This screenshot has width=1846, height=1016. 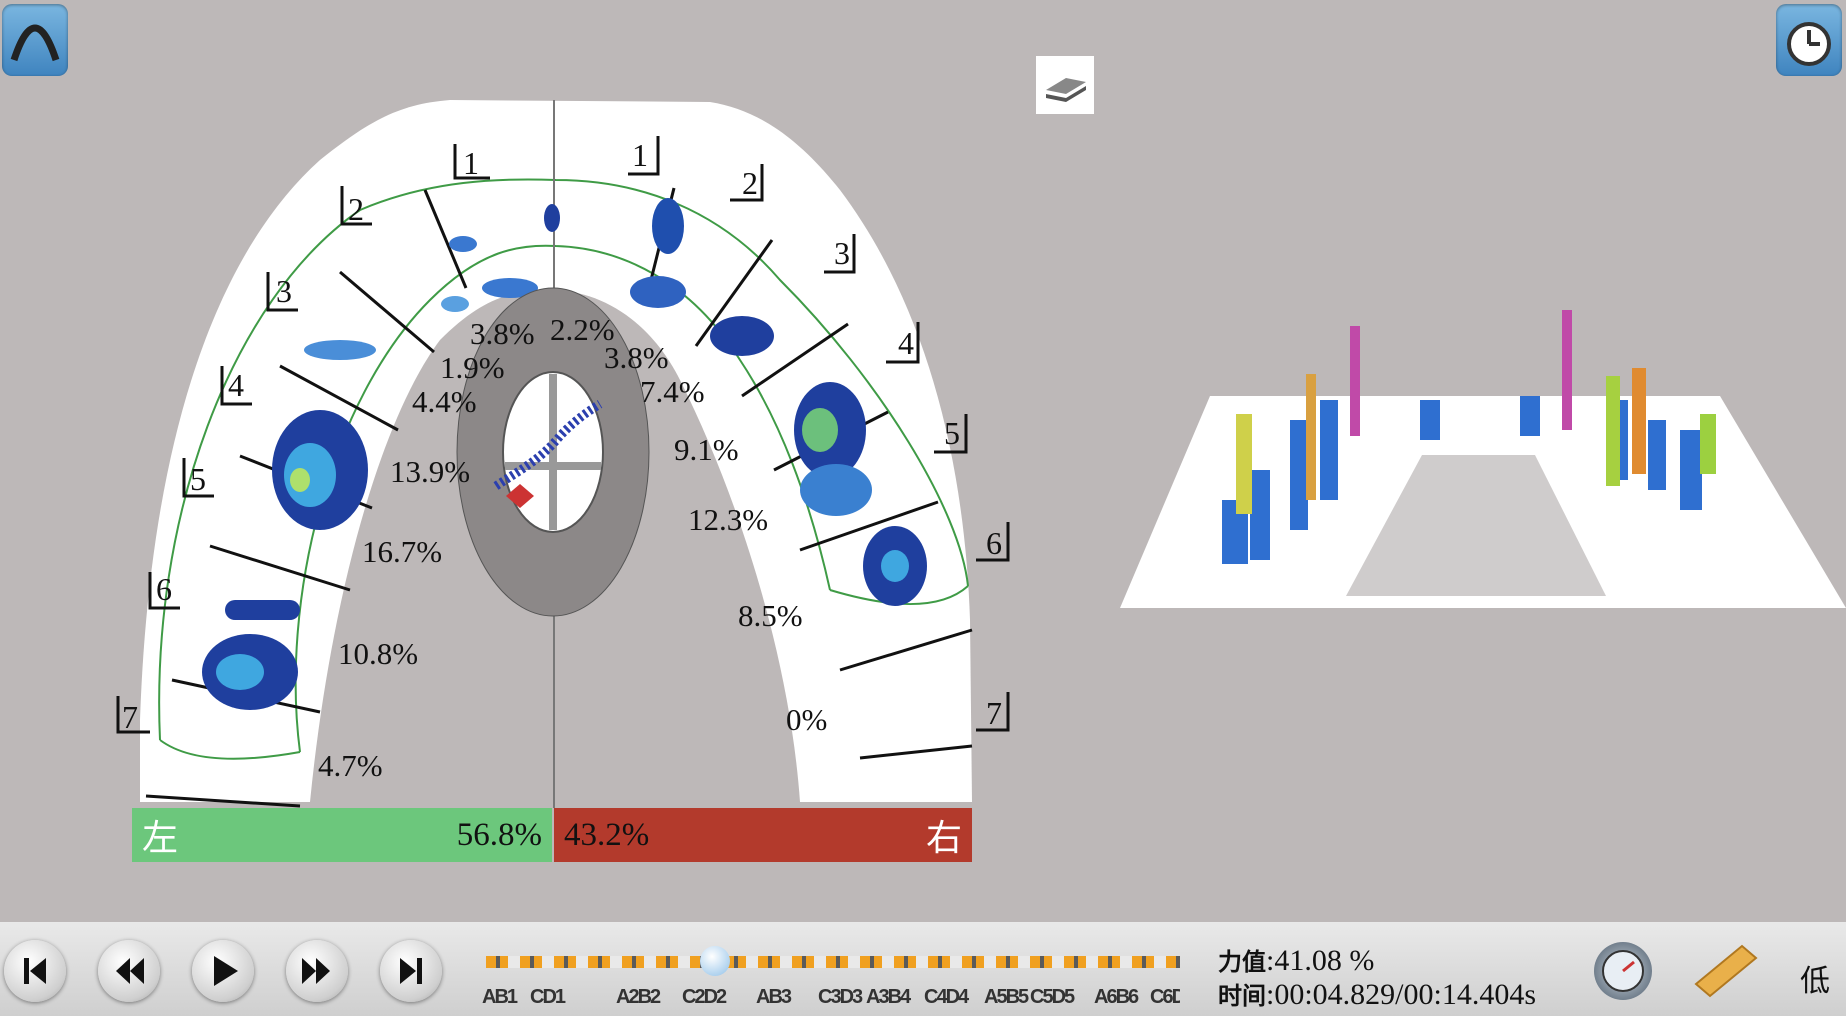 What do you see at coordinates (378, 653) in the screenshot?
I see `left-percent: 10.8%` at bounding box center [378, 653].